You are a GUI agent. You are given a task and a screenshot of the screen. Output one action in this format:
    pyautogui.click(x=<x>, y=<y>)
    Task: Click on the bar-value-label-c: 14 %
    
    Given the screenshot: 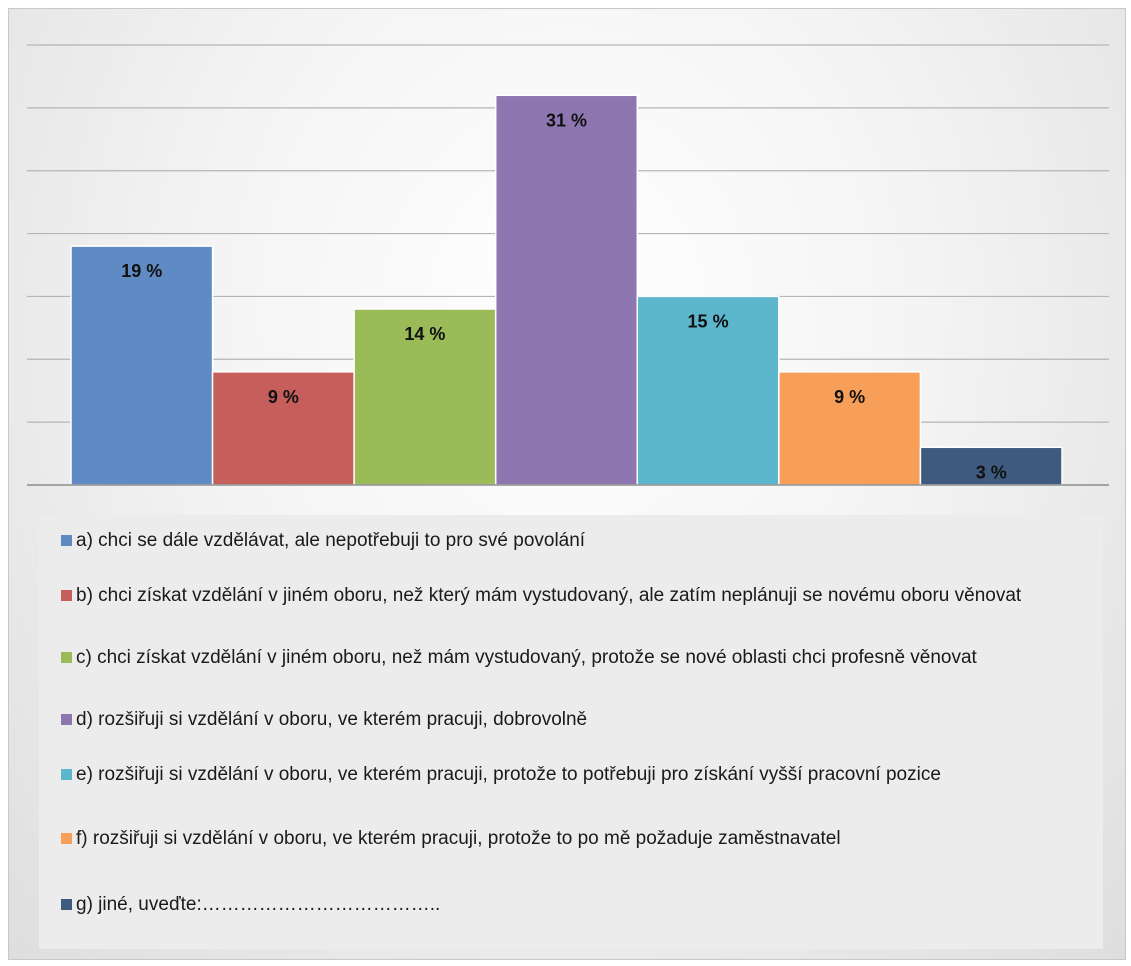 What is the action you would take?
    pyautogui.click(x=424, y=334)
    